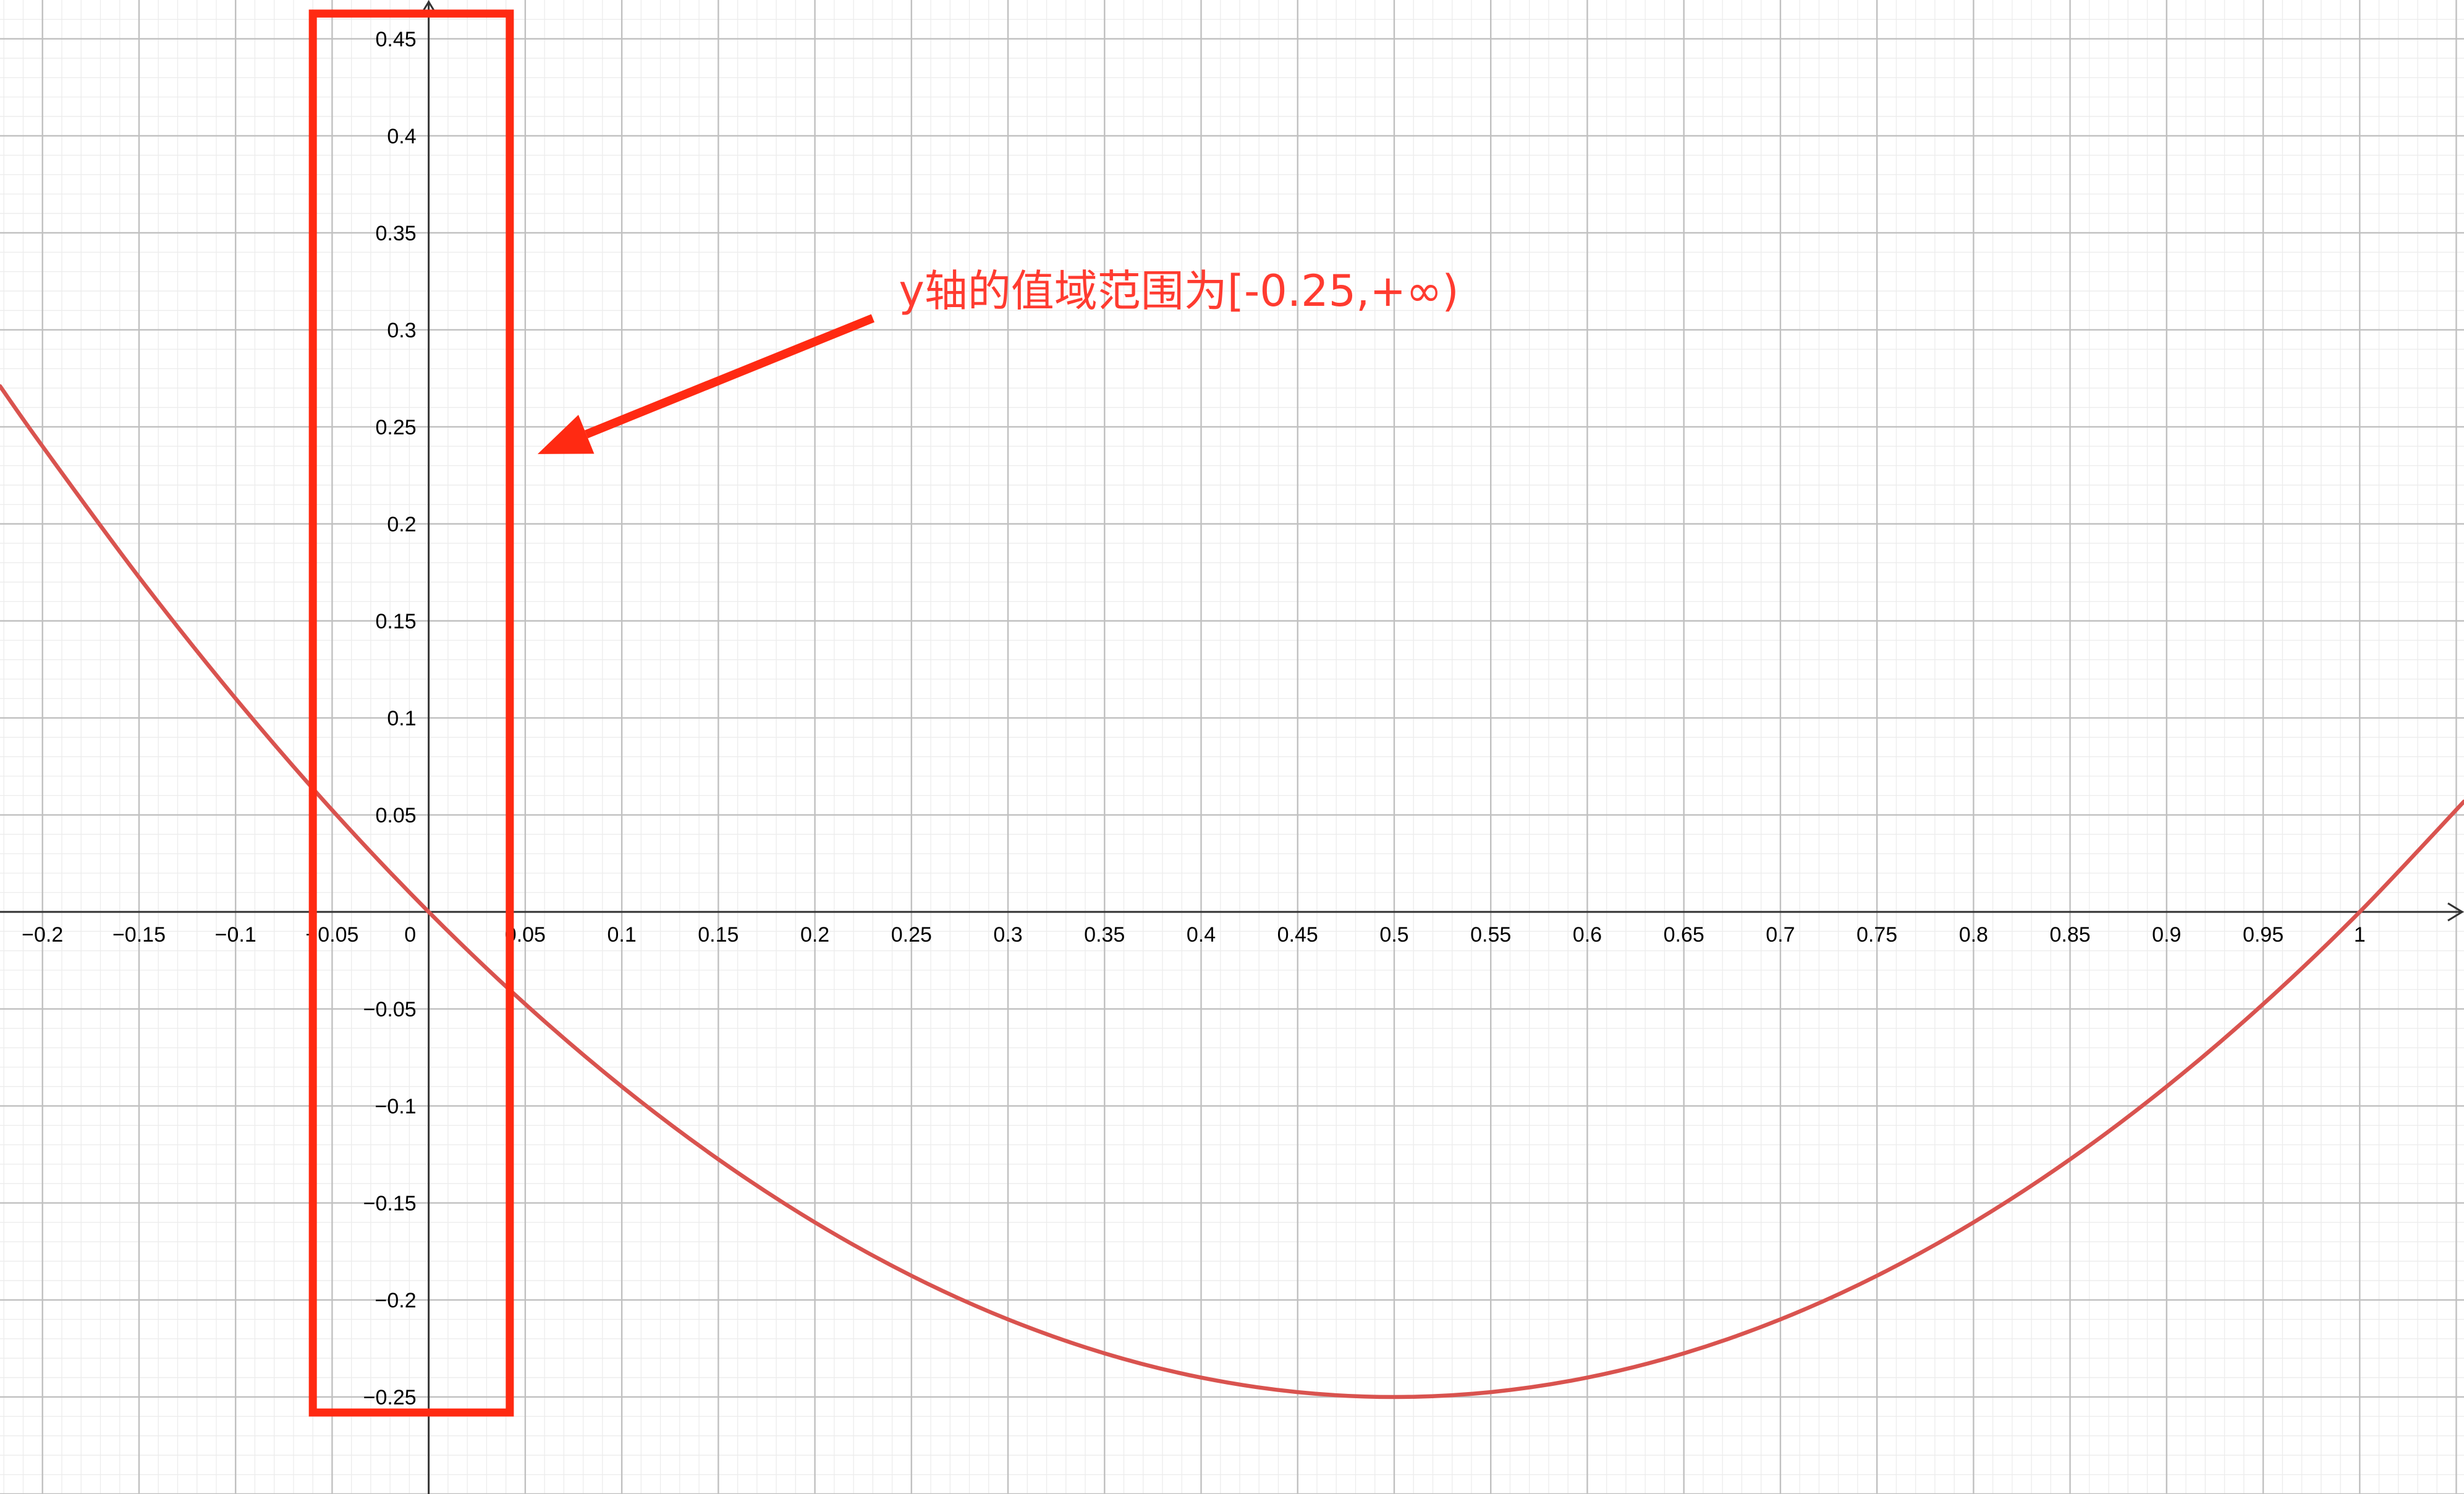  I want to click on x-tick-label: 0.1, so click(621, 935).